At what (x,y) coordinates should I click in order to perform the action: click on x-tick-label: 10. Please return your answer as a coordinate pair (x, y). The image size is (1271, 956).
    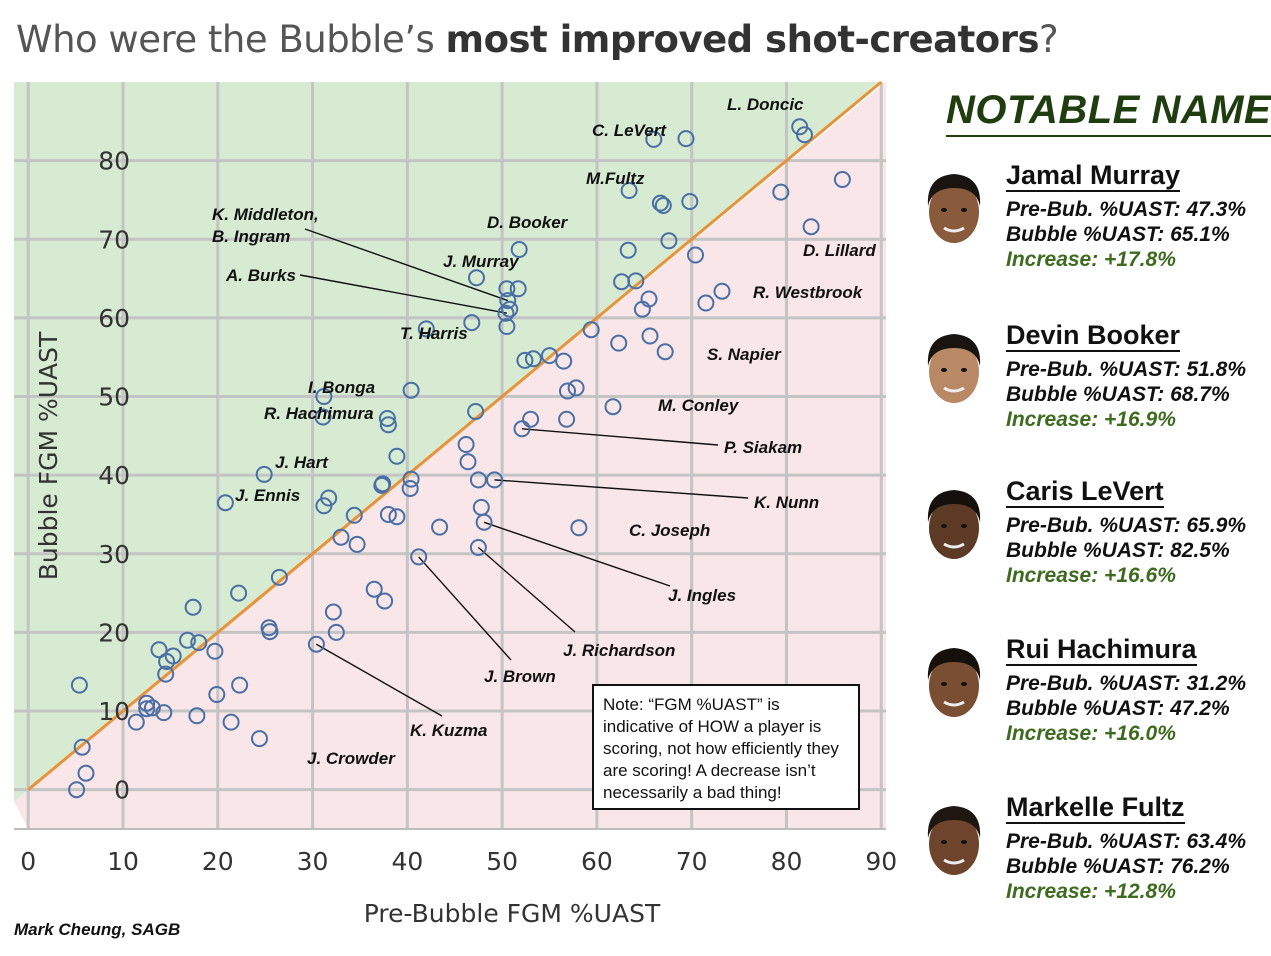
    Looking at the image, I should click on (123, 861).